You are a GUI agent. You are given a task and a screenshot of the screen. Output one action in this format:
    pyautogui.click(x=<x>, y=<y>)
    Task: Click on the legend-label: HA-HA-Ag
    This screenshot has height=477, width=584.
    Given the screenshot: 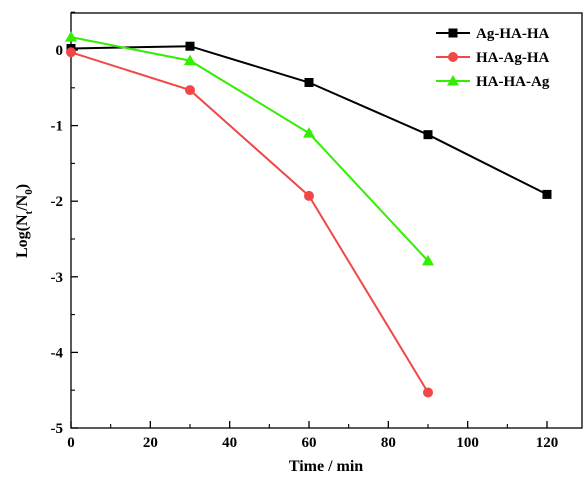 What is the action you would take?
    pyautogui.click(x=513, y=82)
    